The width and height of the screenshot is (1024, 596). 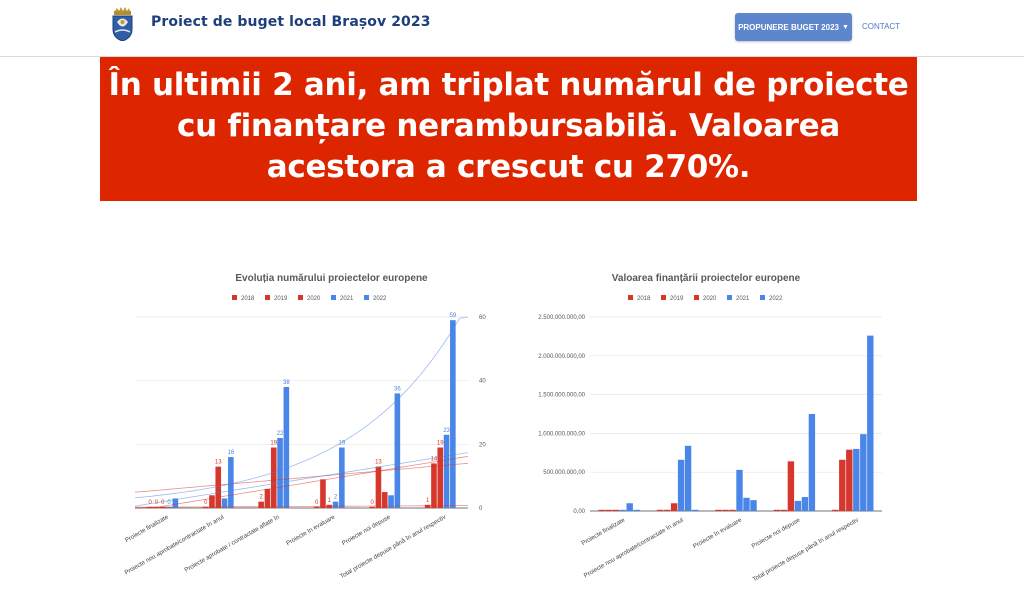 I want to click on legend-swatch-2021, so click(x=729, y=297).